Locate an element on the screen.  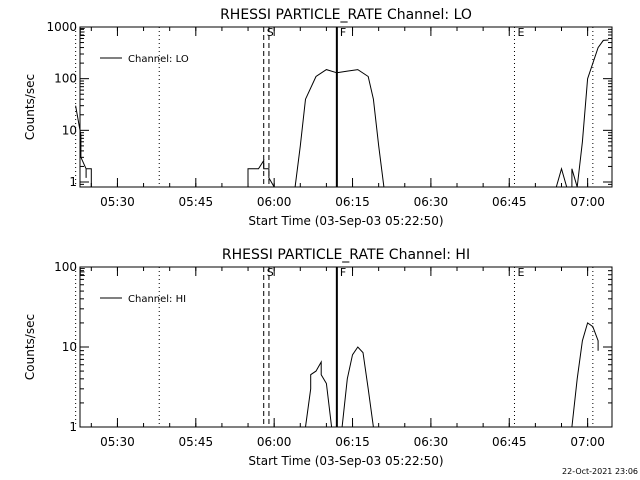
footer-timestamp: 22-Oct-2021 23:06 is located at coordinates (600, 471).